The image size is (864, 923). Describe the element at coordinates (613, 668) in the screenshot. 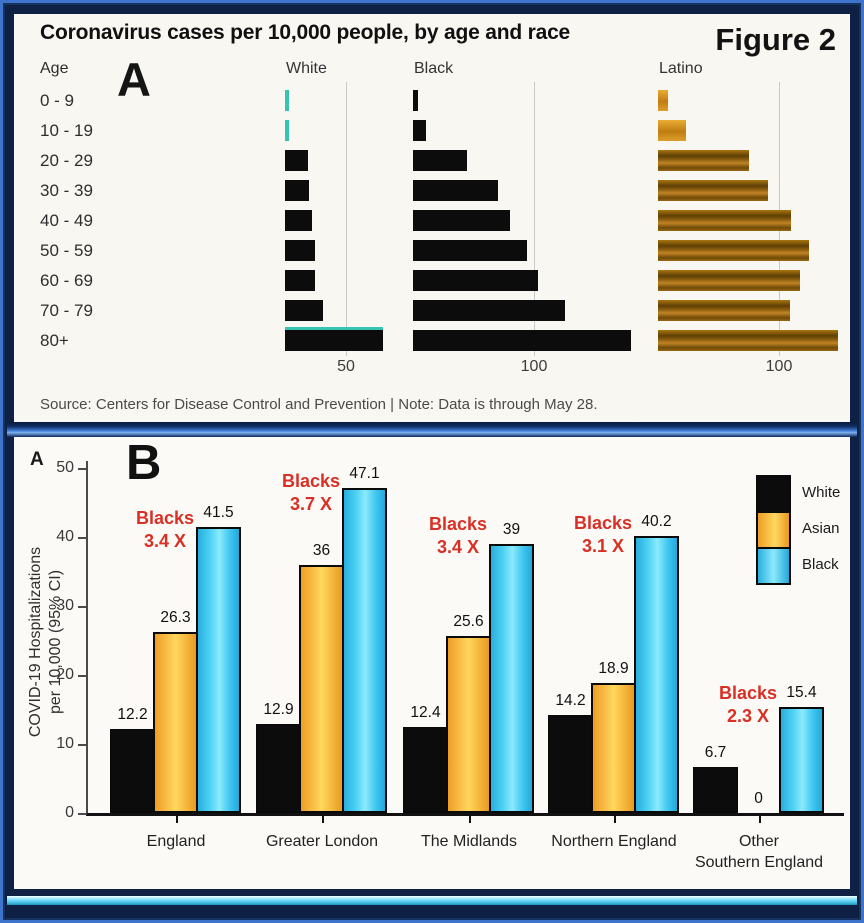

I see `bar-value-label: 18.9` at that location.